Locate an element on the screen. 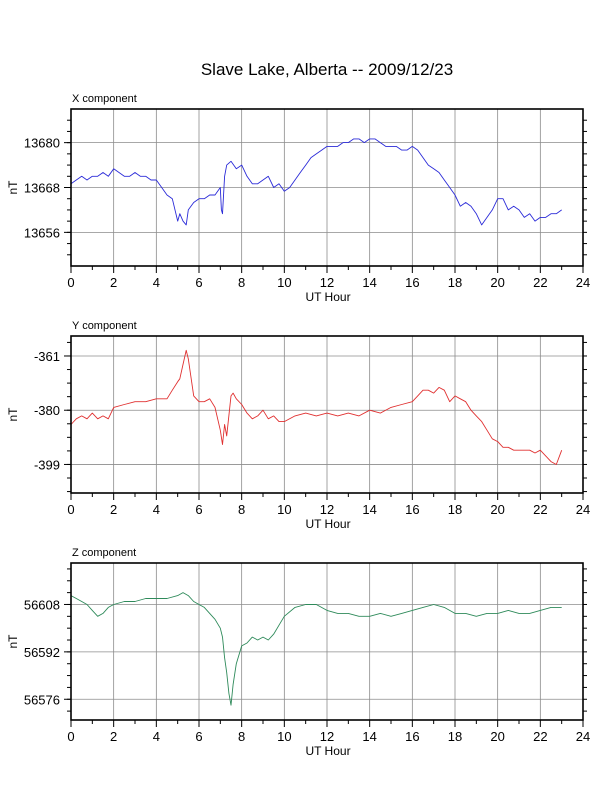 Image resolution: width=612 pixels, height=797 pixels. y-tick-label: -380 is located at coordinates (47, 410).